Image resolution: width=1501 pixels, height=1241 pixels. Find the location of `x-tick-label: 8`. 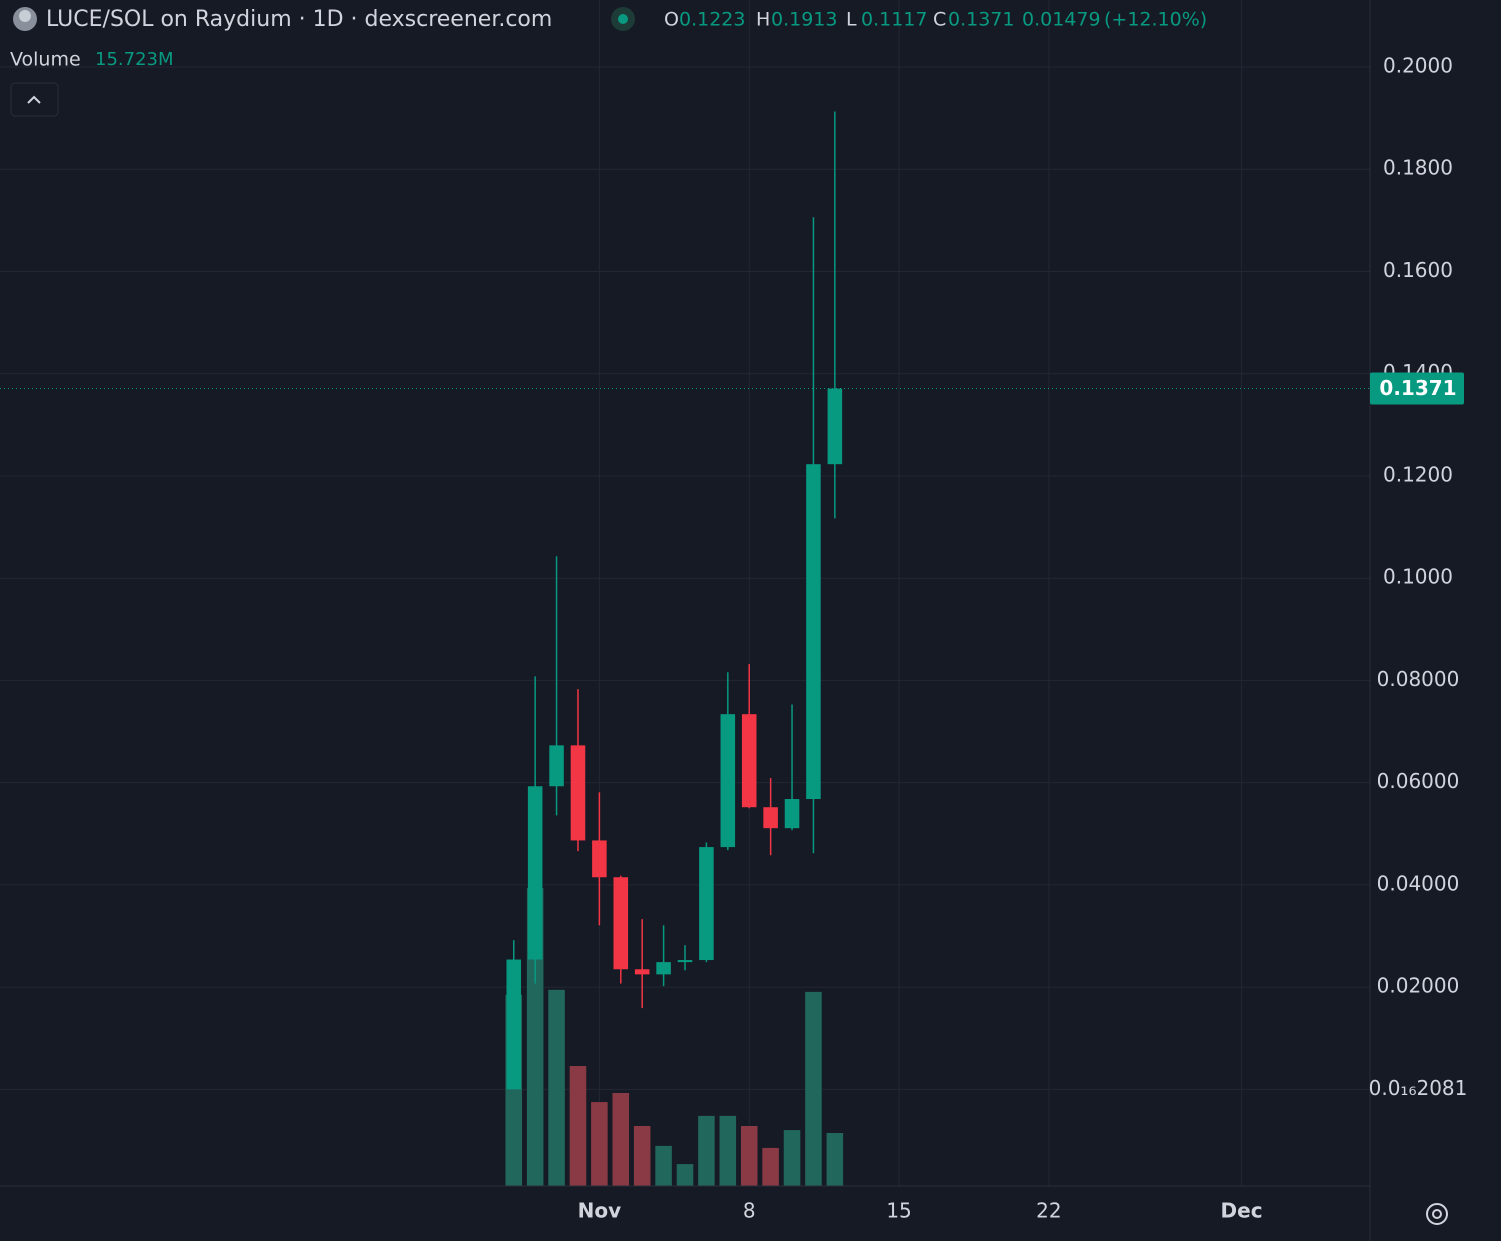

x-tick-label: 8 is located at coordinates (749, 1211).